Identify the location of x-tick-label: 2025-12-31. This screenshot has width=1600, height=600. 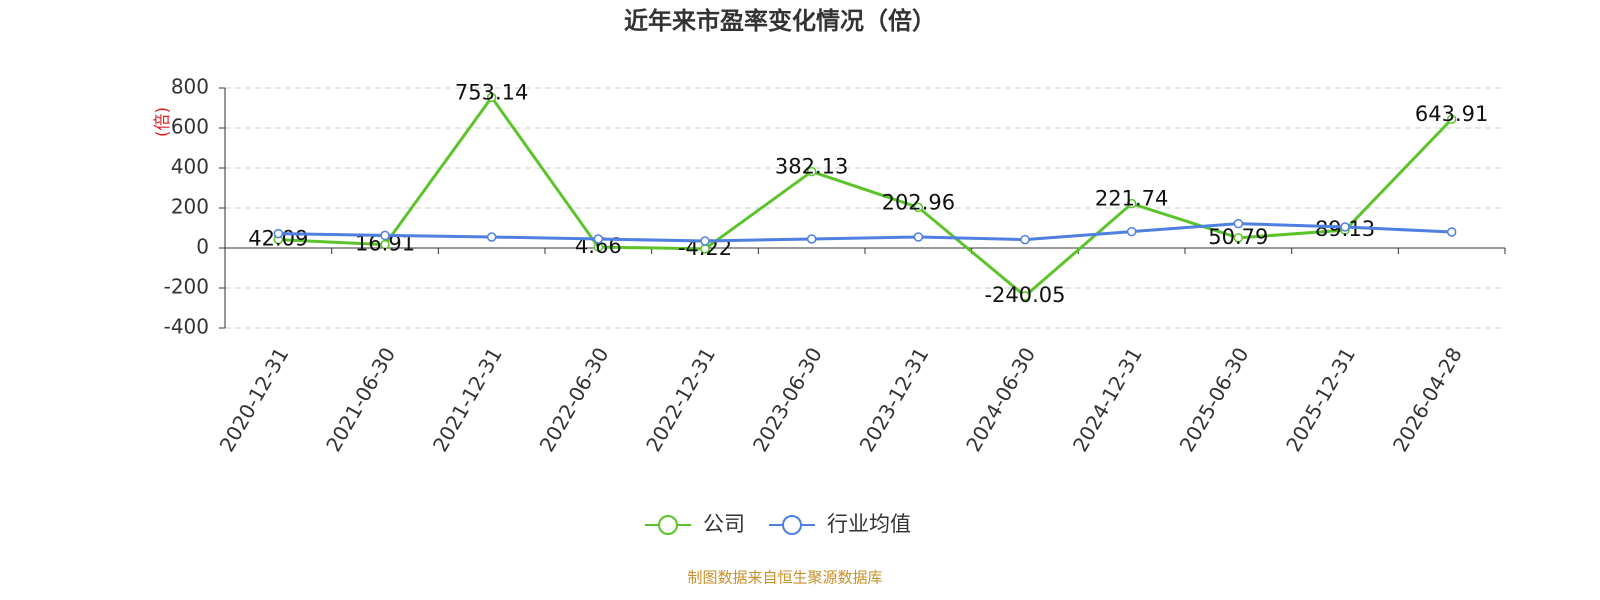
(1320, 399).